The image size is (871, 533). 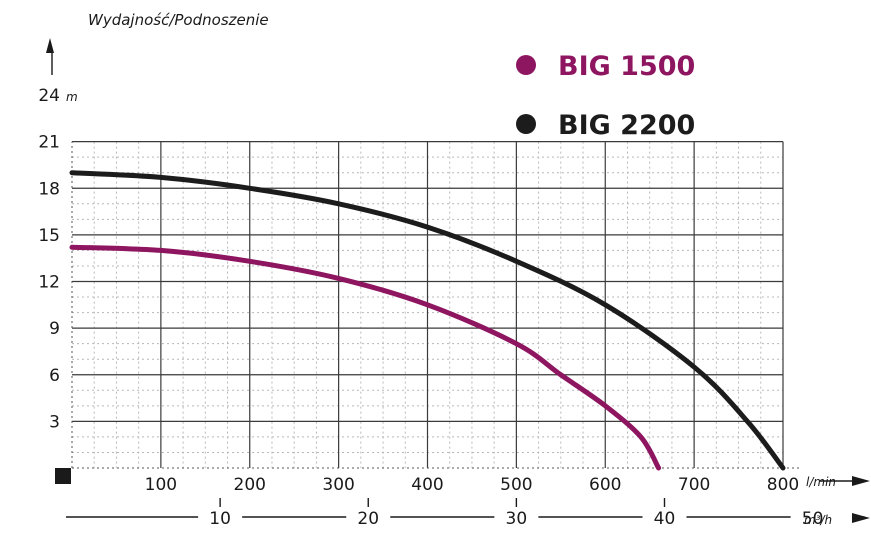 I want to click on x-tick-label: 100, so click(x=161, y=485).